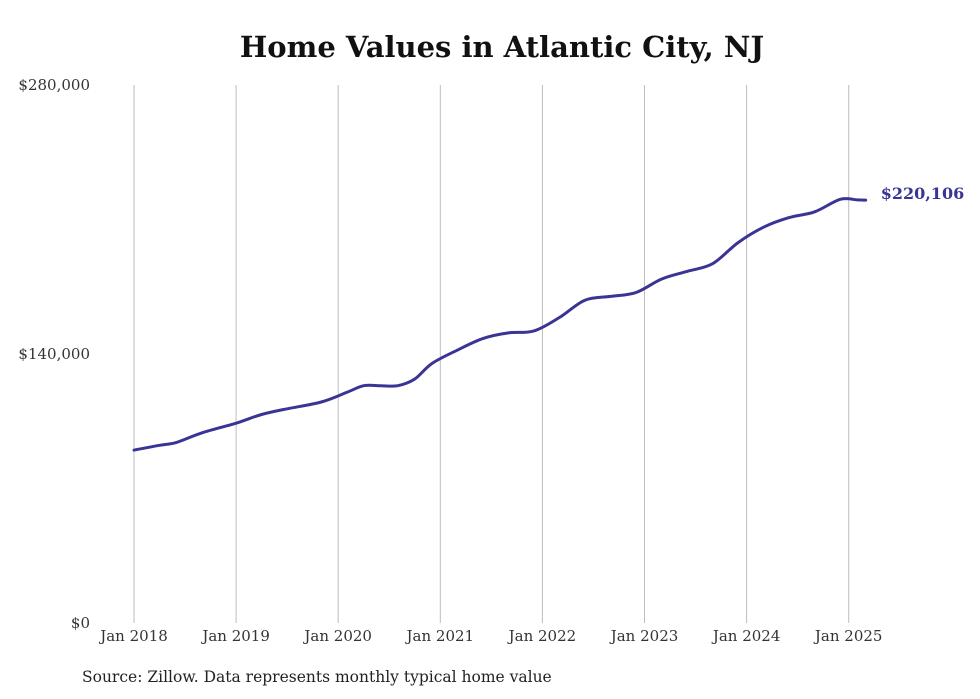 The image size is (980, 699). I want to click on x-tick-label: Jan 2022, so click(542, 636).